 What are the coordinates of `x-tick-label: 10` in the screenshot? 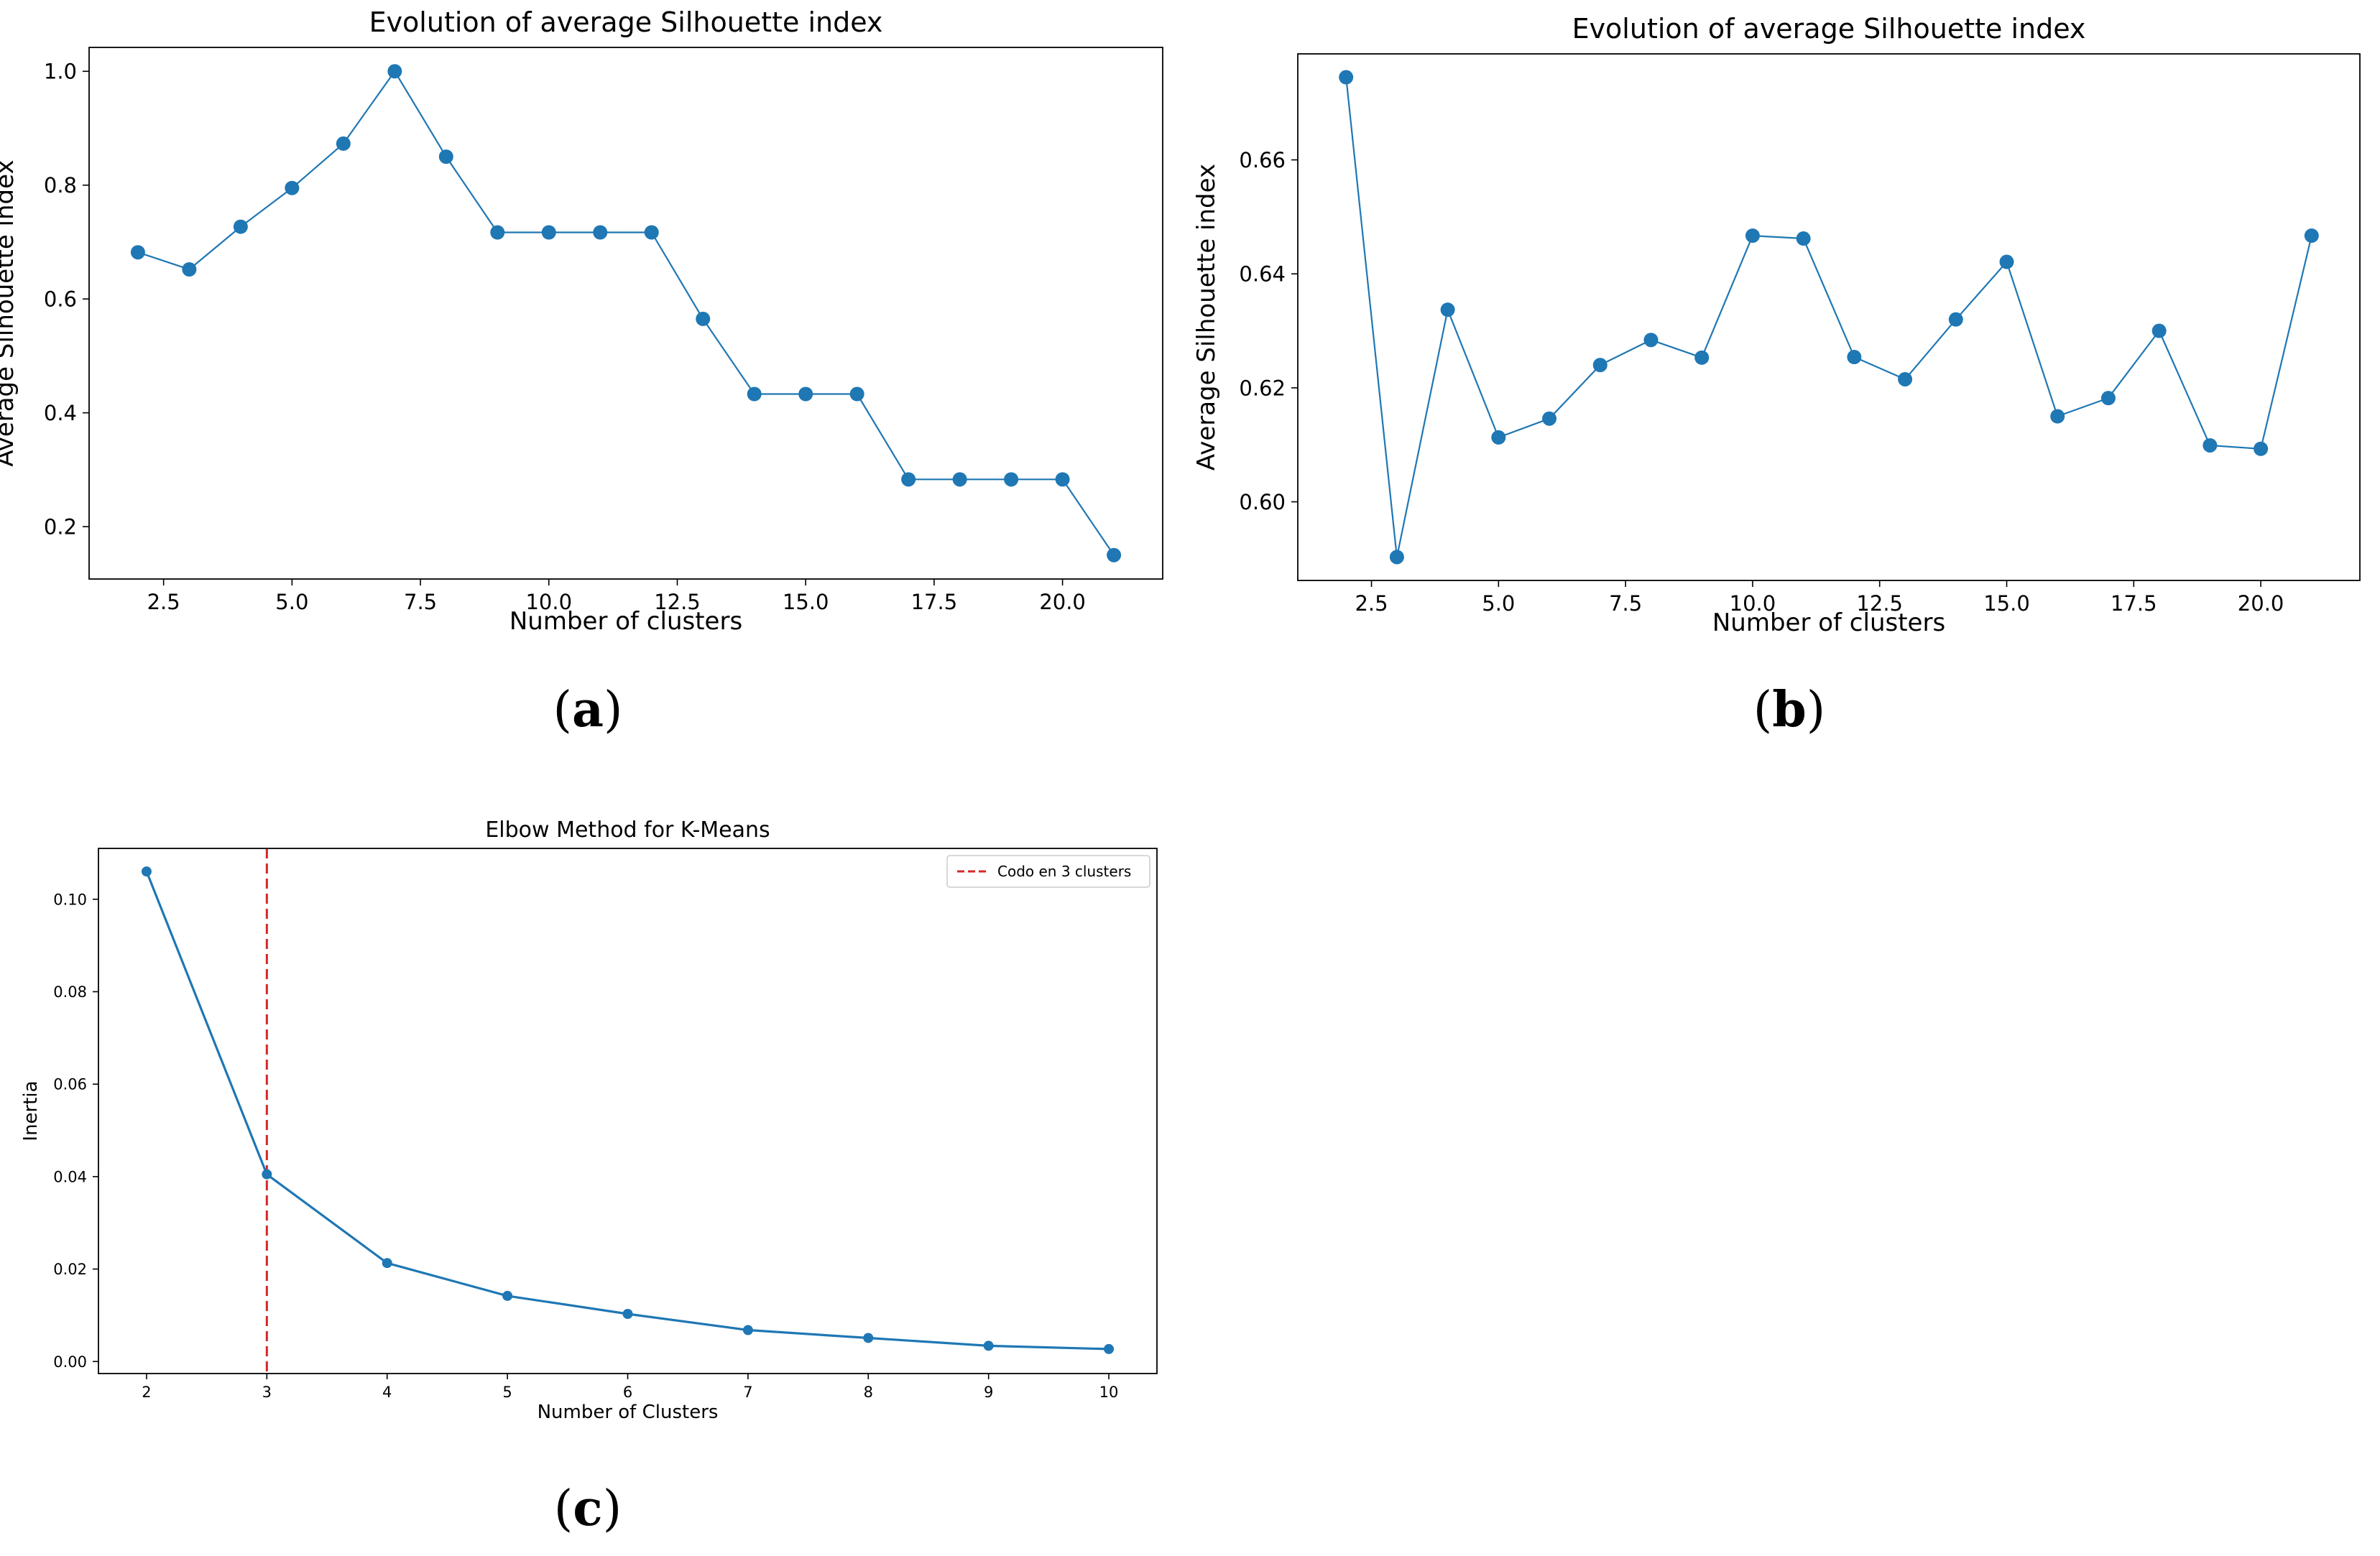 It's located at (1109, 1392).